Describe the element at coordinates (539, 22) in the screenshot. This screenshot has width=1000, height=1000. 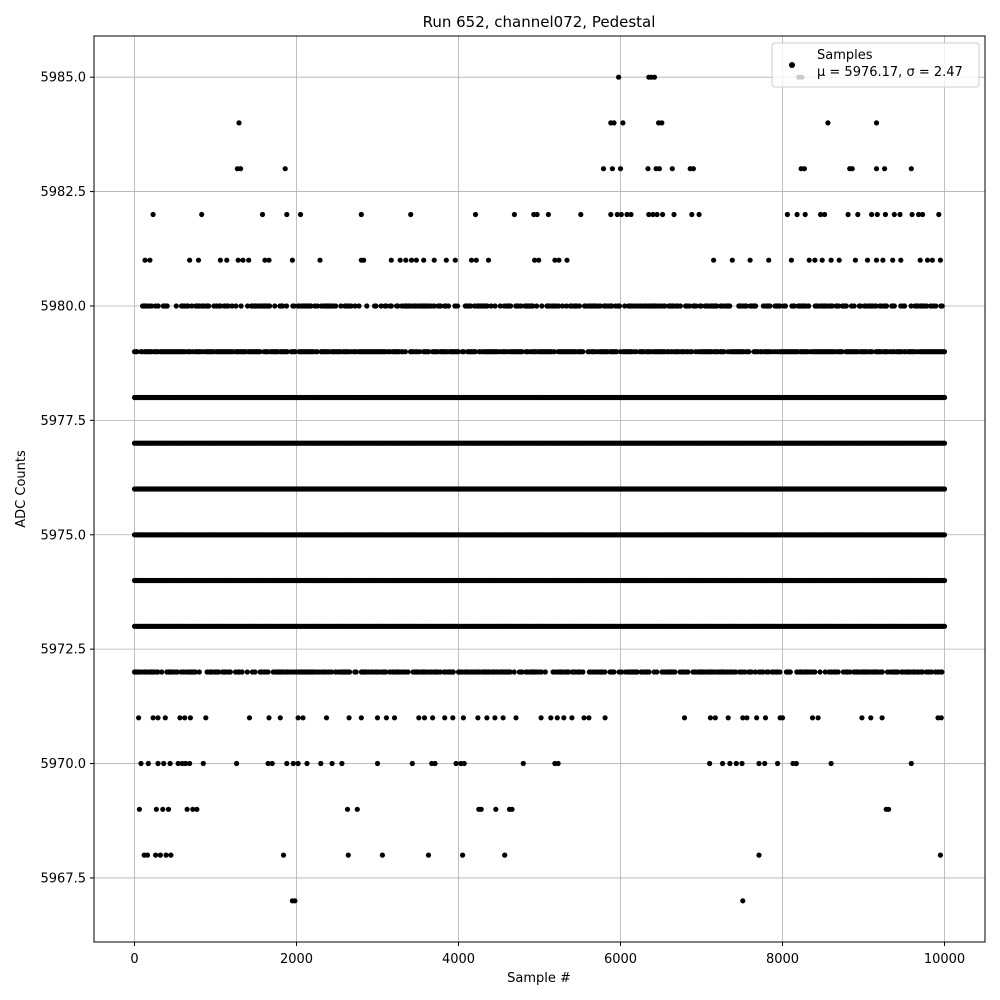
I see `chart-title: Run 652, channel072, Pedestal` at that location.